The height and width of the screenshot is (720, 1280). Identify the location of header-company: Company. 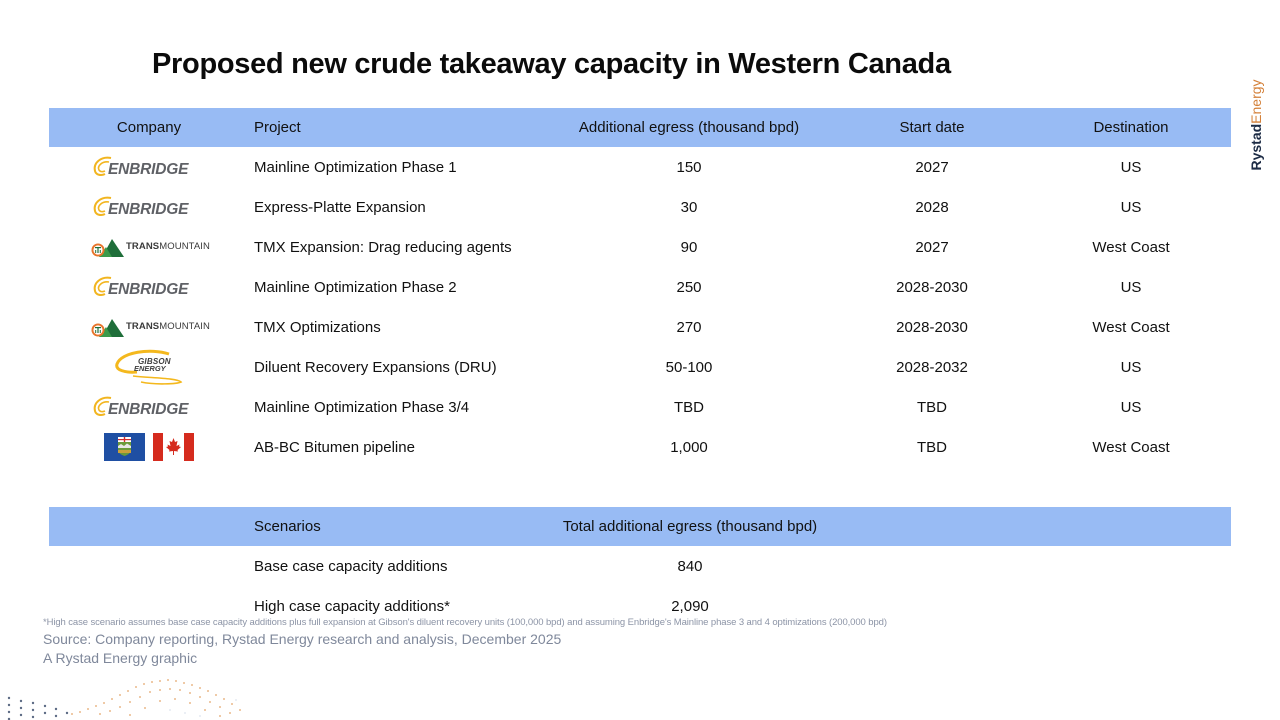
(149, 127).